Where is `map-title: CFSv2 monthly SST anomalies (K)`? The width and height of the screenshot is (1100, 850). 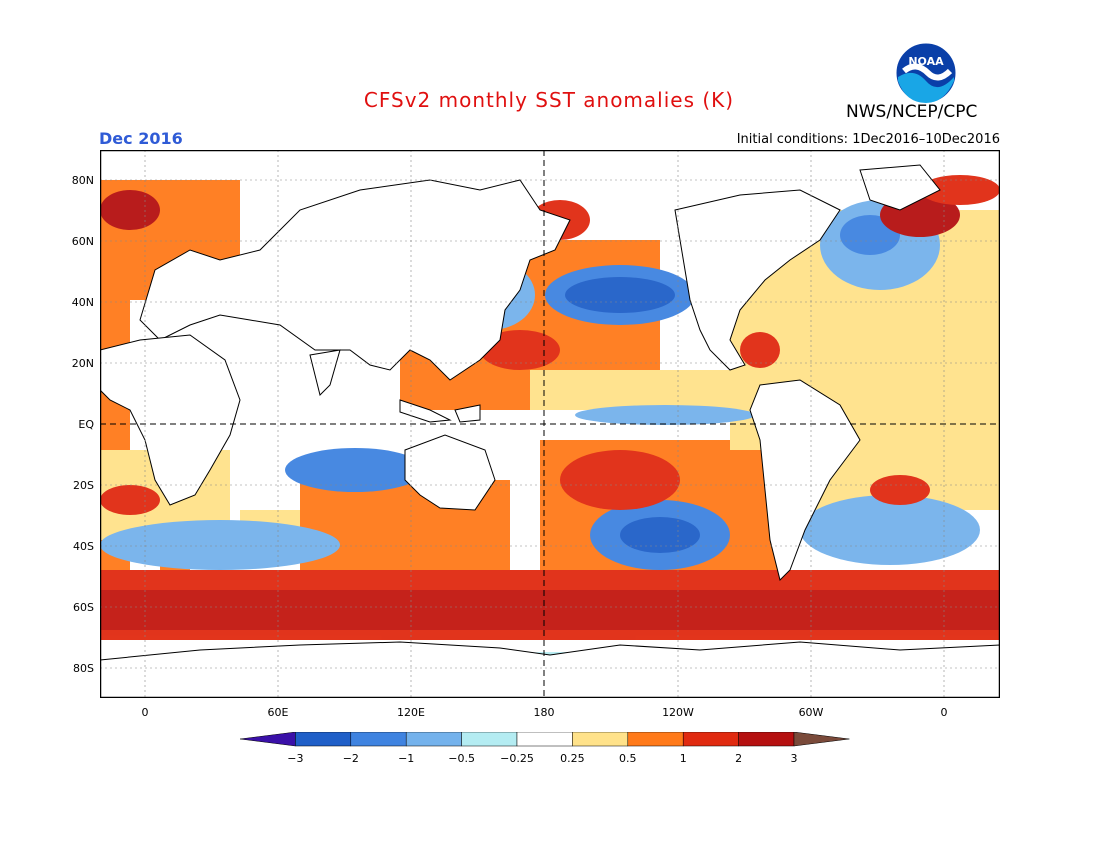 map-title: CFSv2 monthly SST anomalies (K) is located at coordinates (549, 100).